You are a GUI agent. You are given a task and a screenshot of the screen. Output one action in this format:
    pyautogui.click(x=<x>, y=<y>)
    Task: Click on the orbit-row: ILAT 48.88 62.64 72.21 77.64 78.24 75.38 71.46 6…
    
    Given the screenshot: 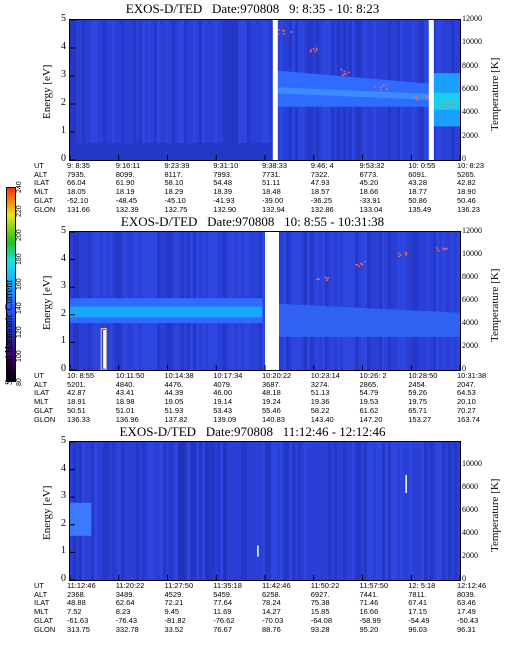 What is the action you would take?
    pyautogui.click(x=252, y=603)
    